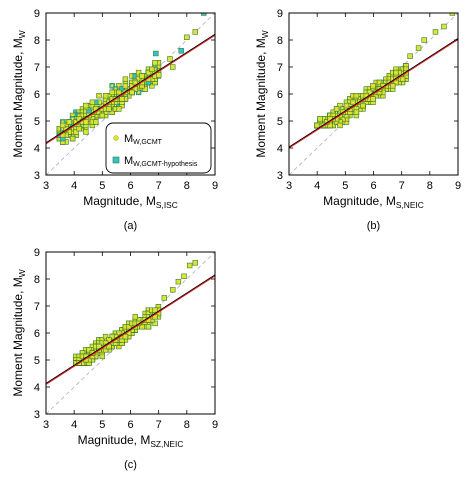  Describe the element at coordinates (131, 441) in the screenshot. I see `x-axis-label: Magnitude, MSZ,NEIC` at that location.